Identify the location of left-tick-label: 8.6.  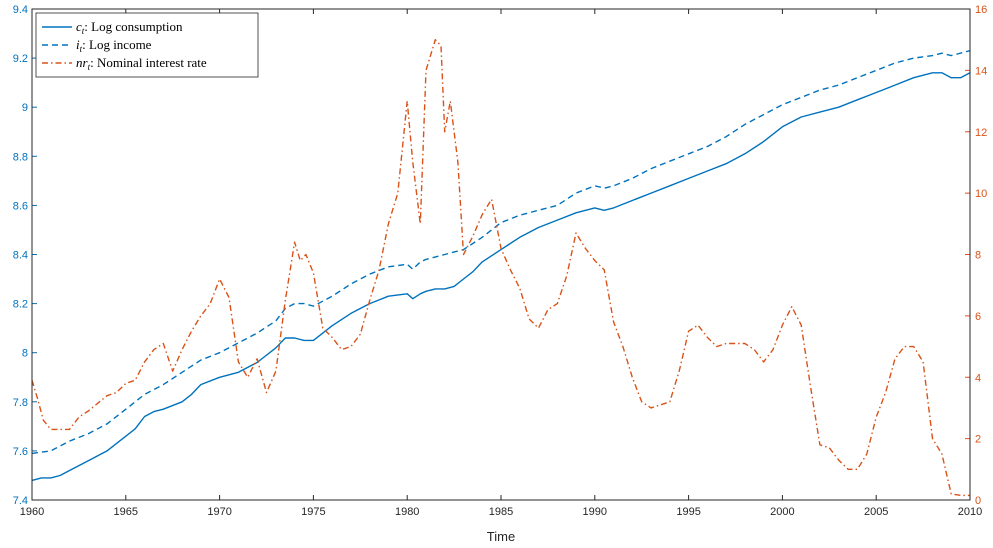
(20, 206).